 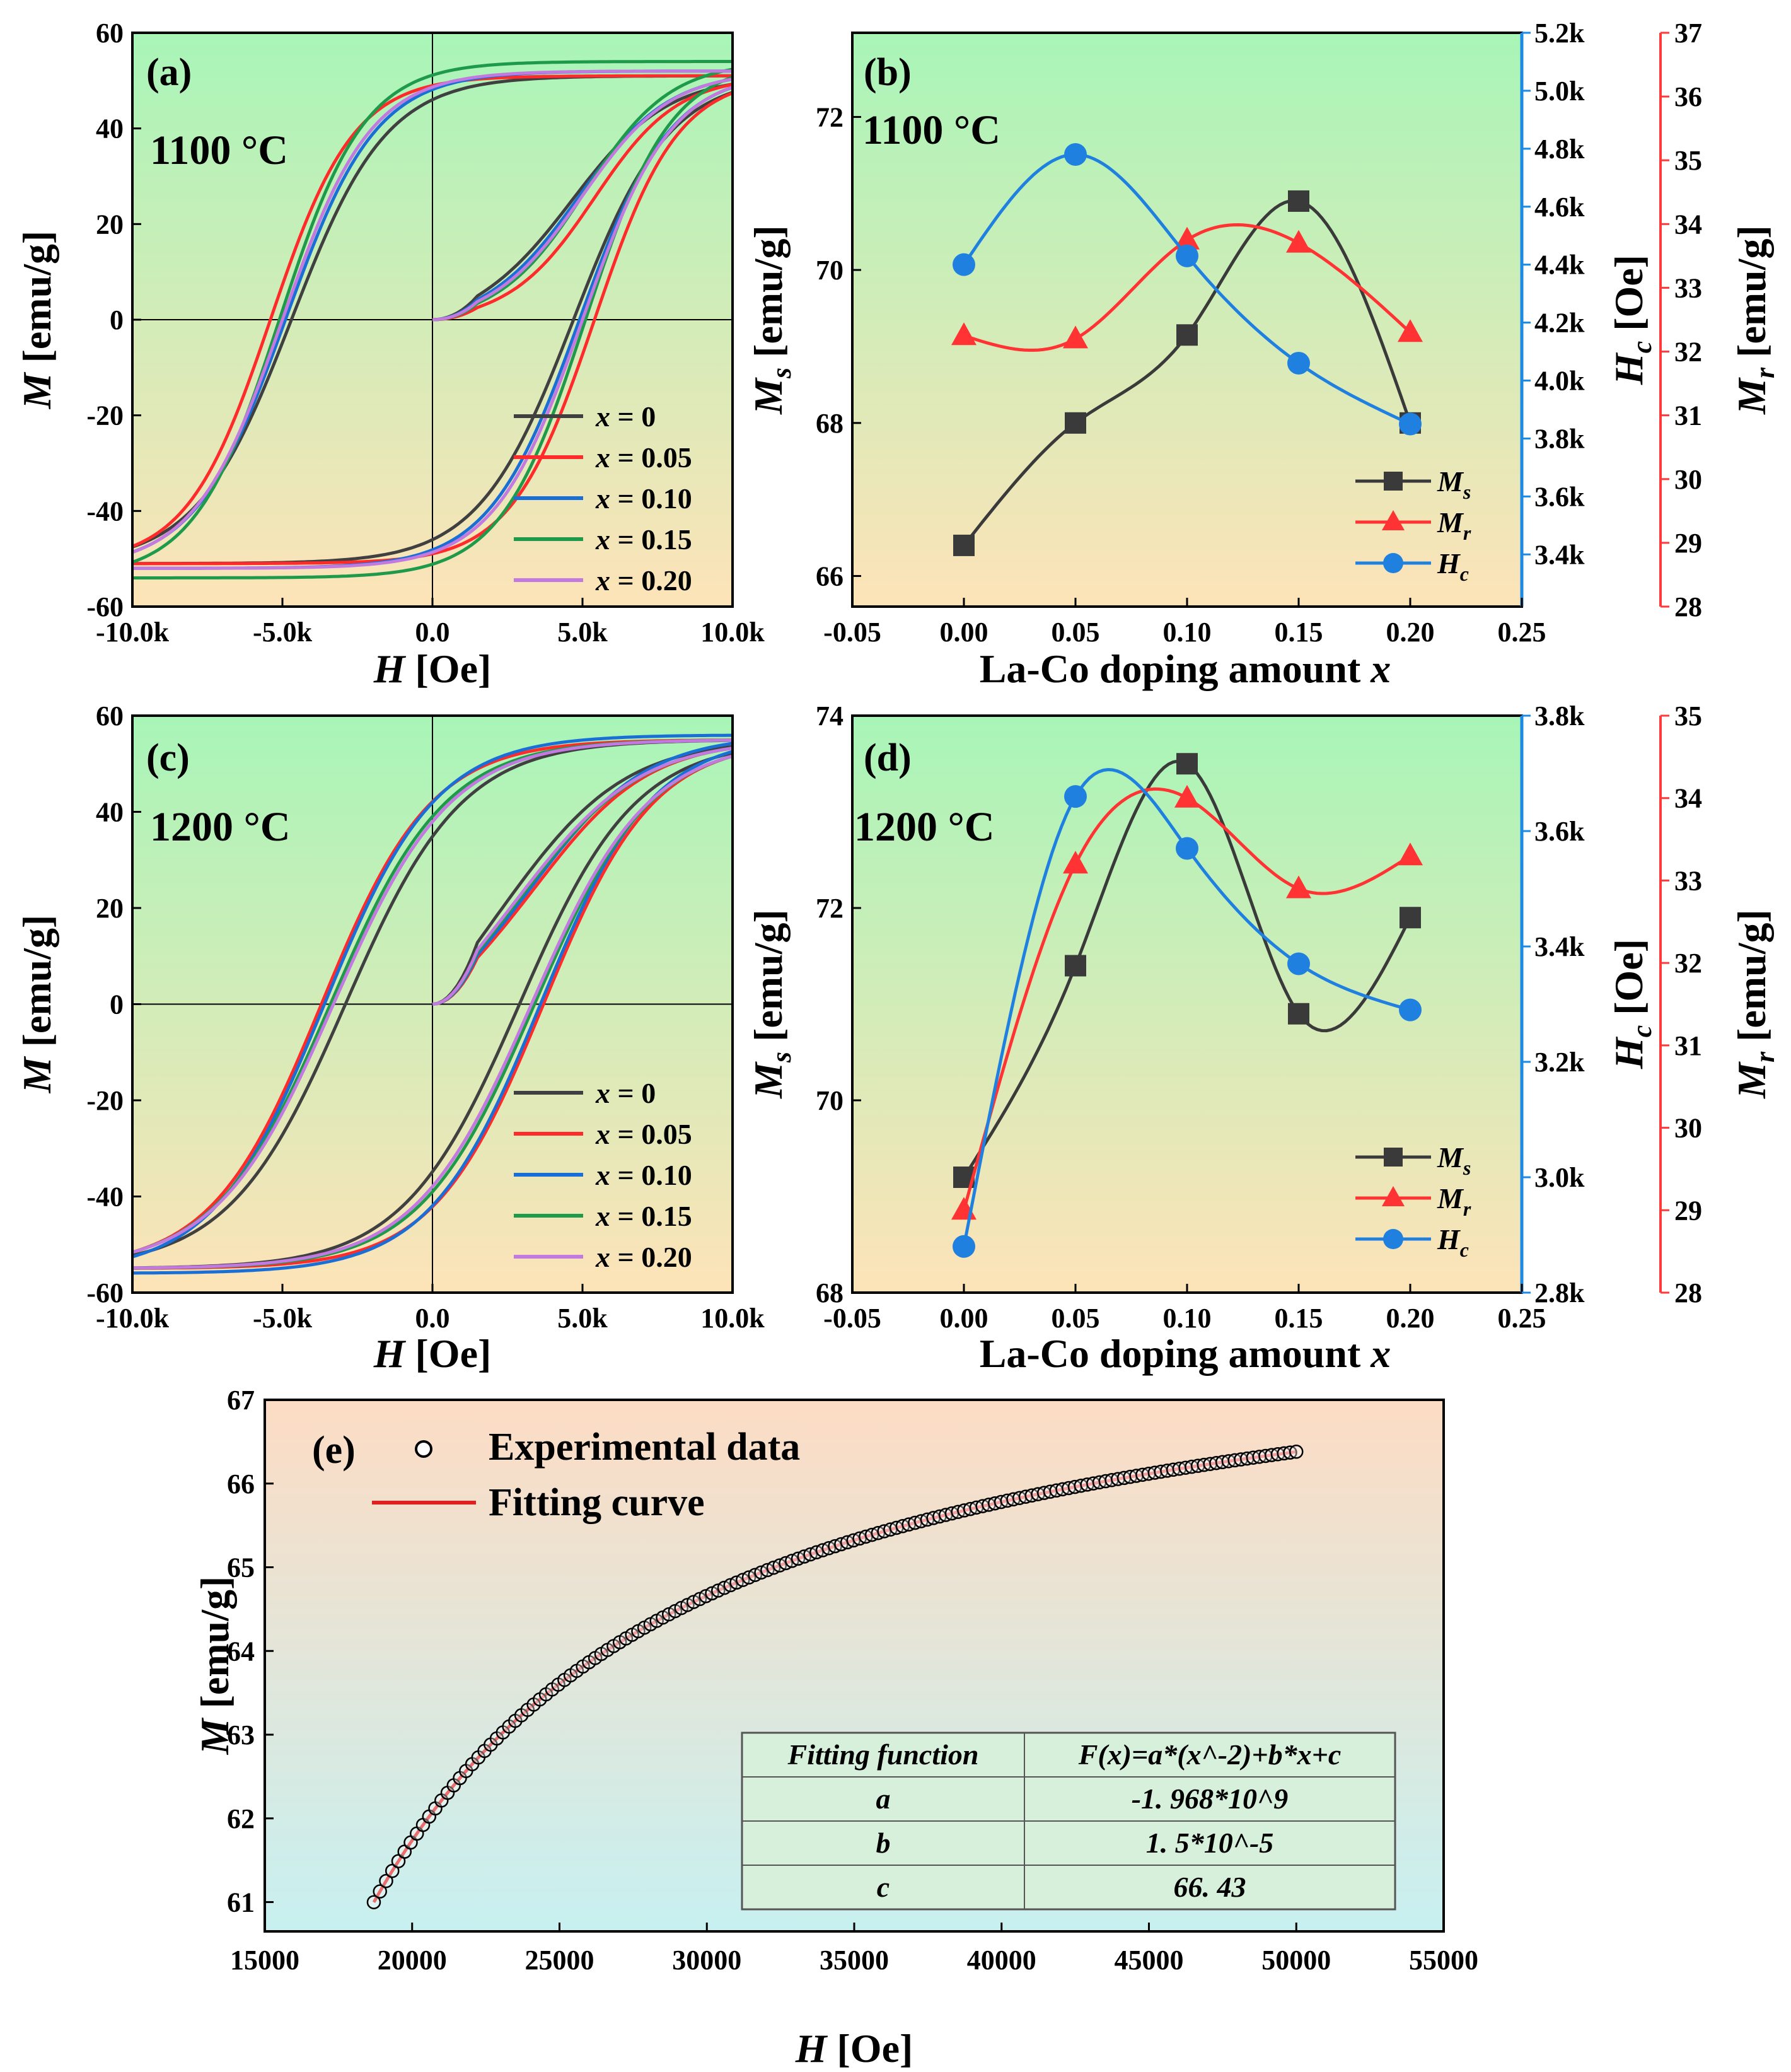 I want to click on legend-text-3: x = 0.15, so click(x=643, y=539).